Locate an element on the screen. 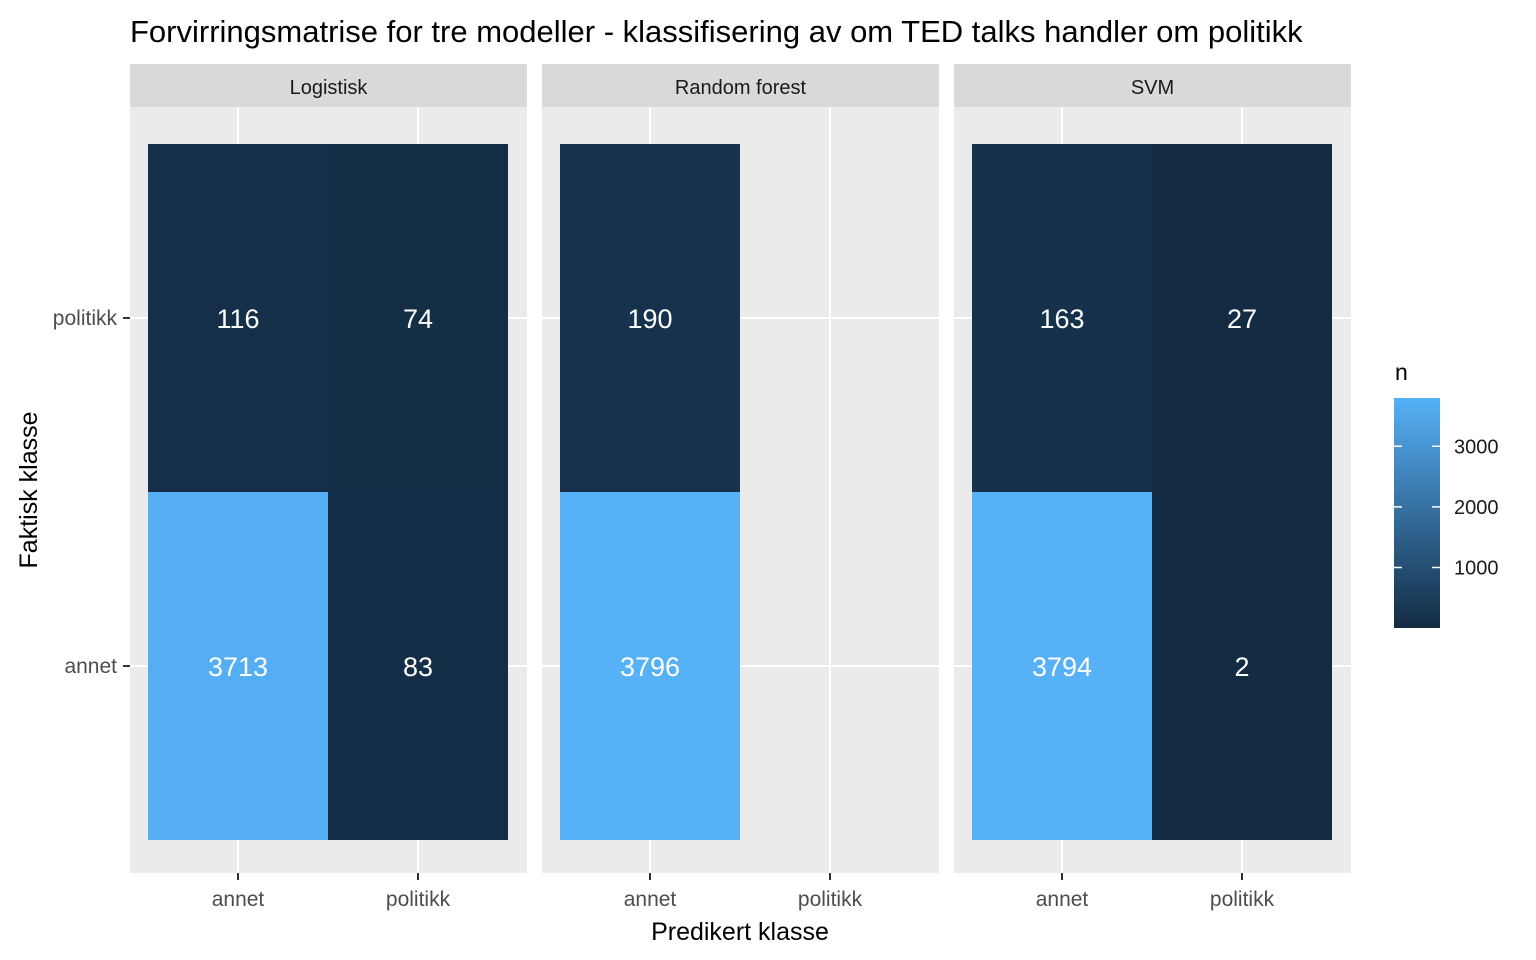  cell-value-label: 163 is located at coordinates (1061, 319).